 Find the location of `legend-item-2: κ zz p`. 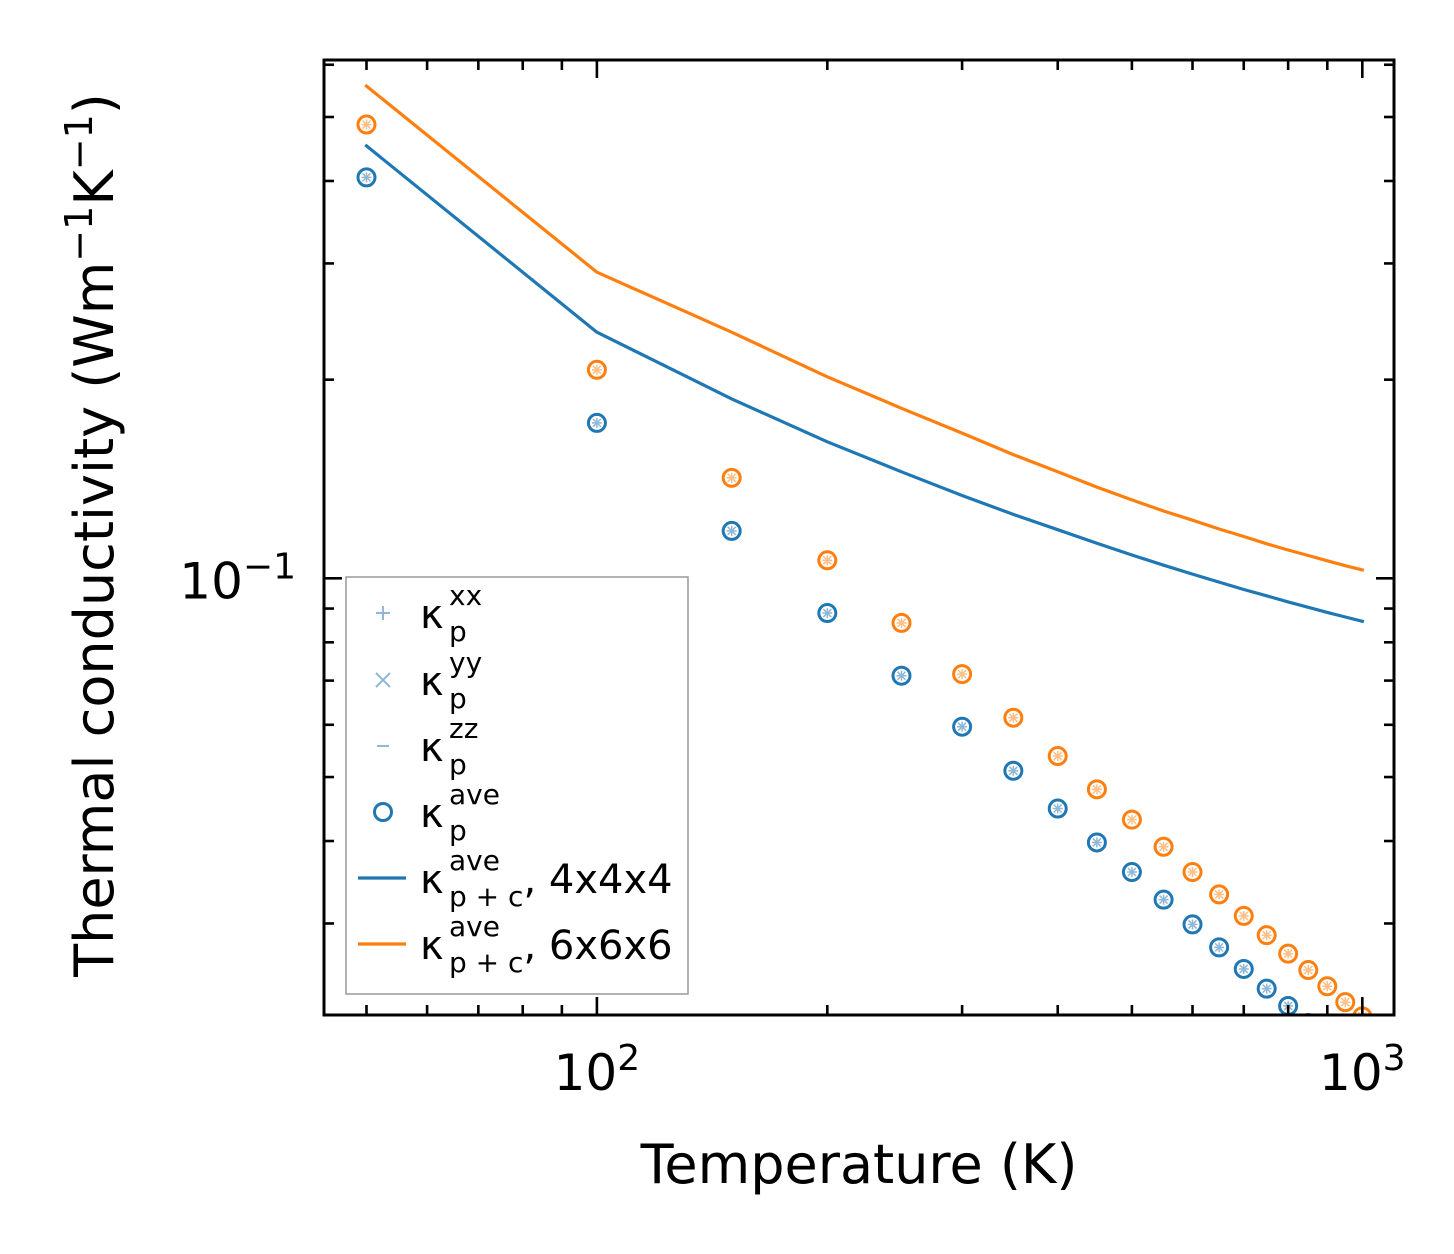

legend-item-2: κ zz p is located at coordinates (427, 746).